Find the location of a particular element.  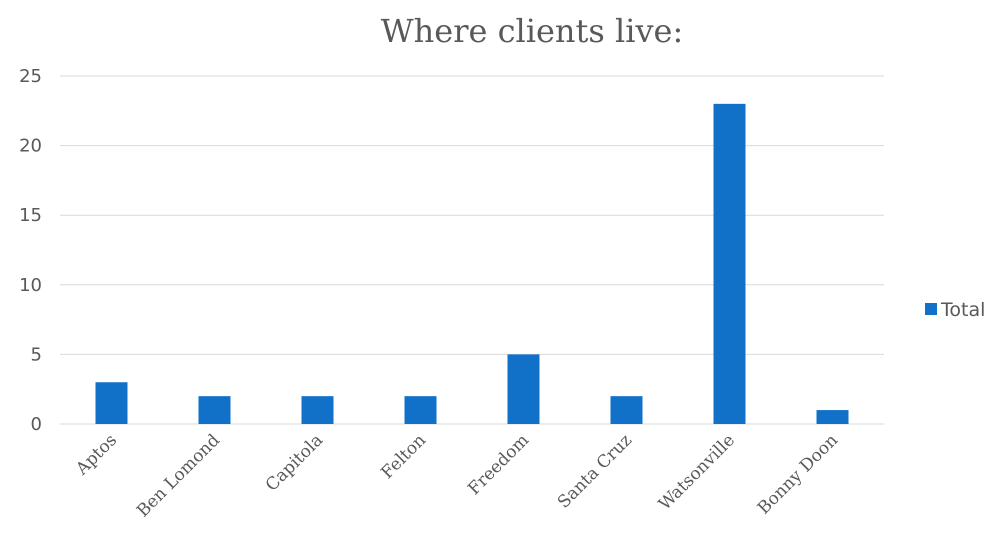

bar-watsonville is located at coordinates (729, 263).